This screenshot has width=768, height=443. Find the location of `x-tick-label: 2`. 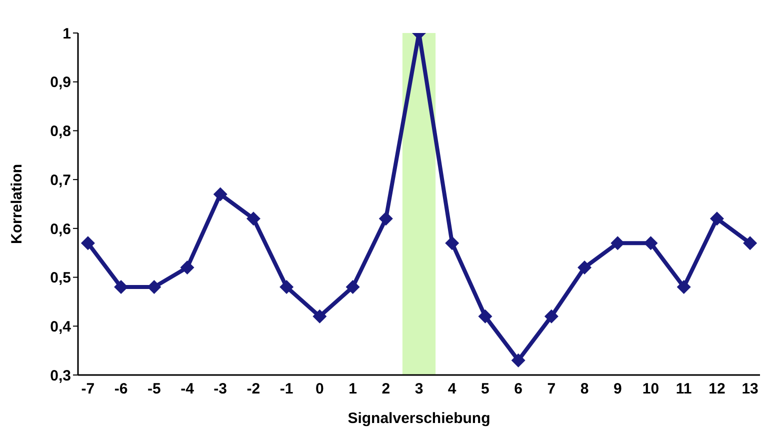

x-tick-label: 2 is located at coordinates (386, 389).